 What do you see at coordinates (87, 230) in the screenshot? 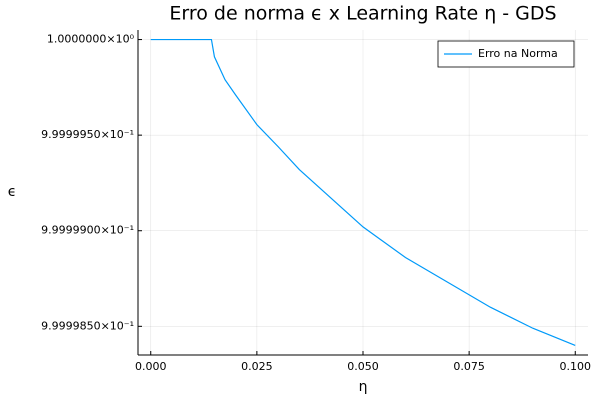
I see `y-tick-label: 9.9999900×10⁻¹` at bounding box center [87, 230].